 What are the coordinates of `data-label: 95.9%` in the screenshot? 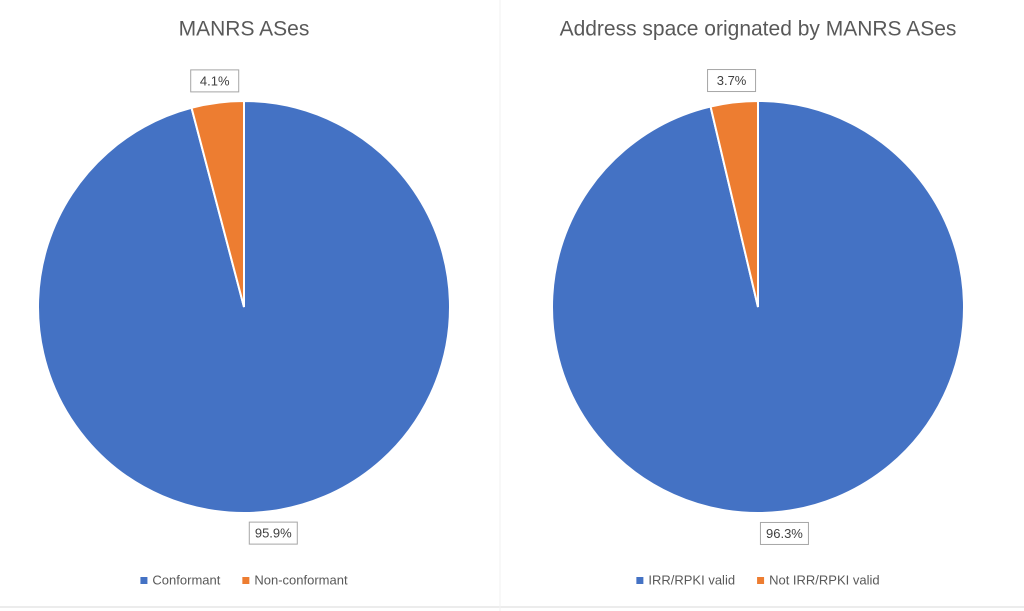 It's located at (273, 533).